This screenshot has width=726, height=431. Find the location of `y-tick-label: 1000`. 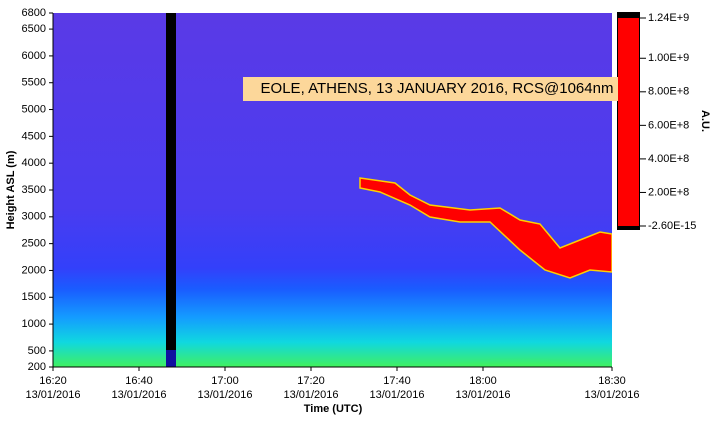

y-tick-label: 1000 is located at coordinates (34, 324).